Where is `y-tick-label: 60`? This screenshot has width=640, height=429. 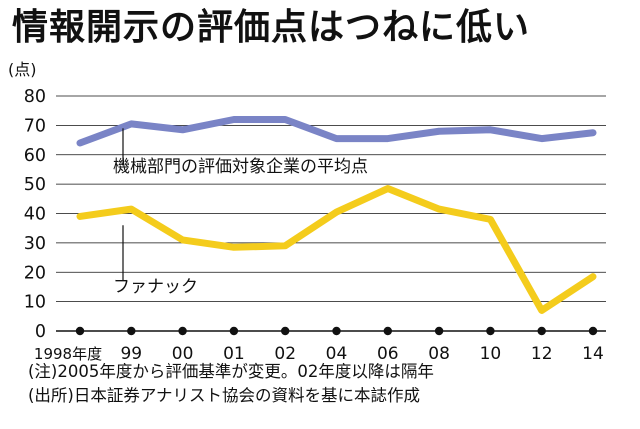
y-tick-label: 60 is located at coordinates (35, 156).